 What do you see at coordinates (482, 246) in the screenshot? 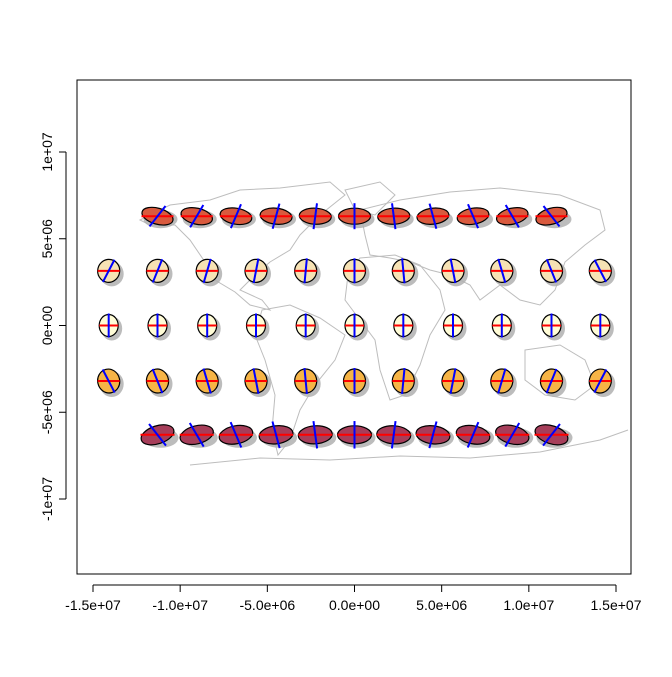
I see `europe-asia-outline` at bounding box center [482, 246].